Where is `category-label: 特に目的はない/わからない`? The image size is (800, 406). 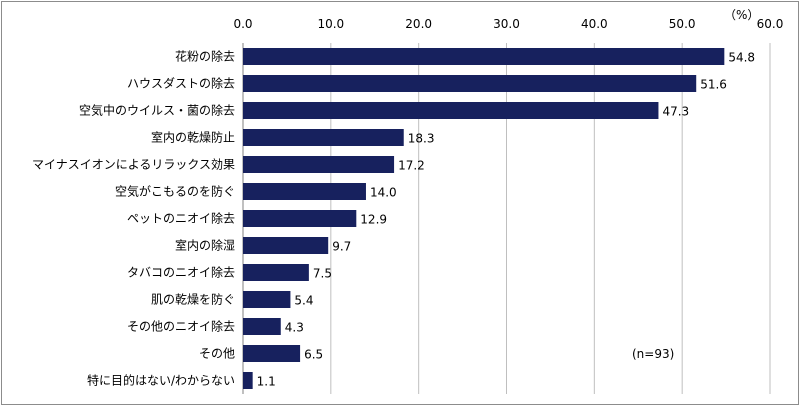 category-label: 特に目的はない/わからない is located at coordinates (161, 380).